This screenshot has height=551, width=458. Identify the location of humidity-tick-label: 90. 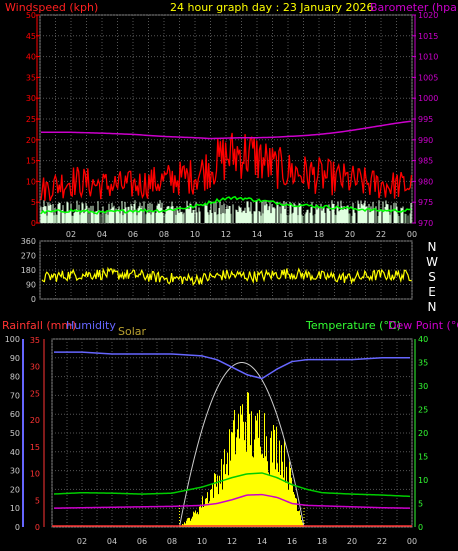
(15, 358).